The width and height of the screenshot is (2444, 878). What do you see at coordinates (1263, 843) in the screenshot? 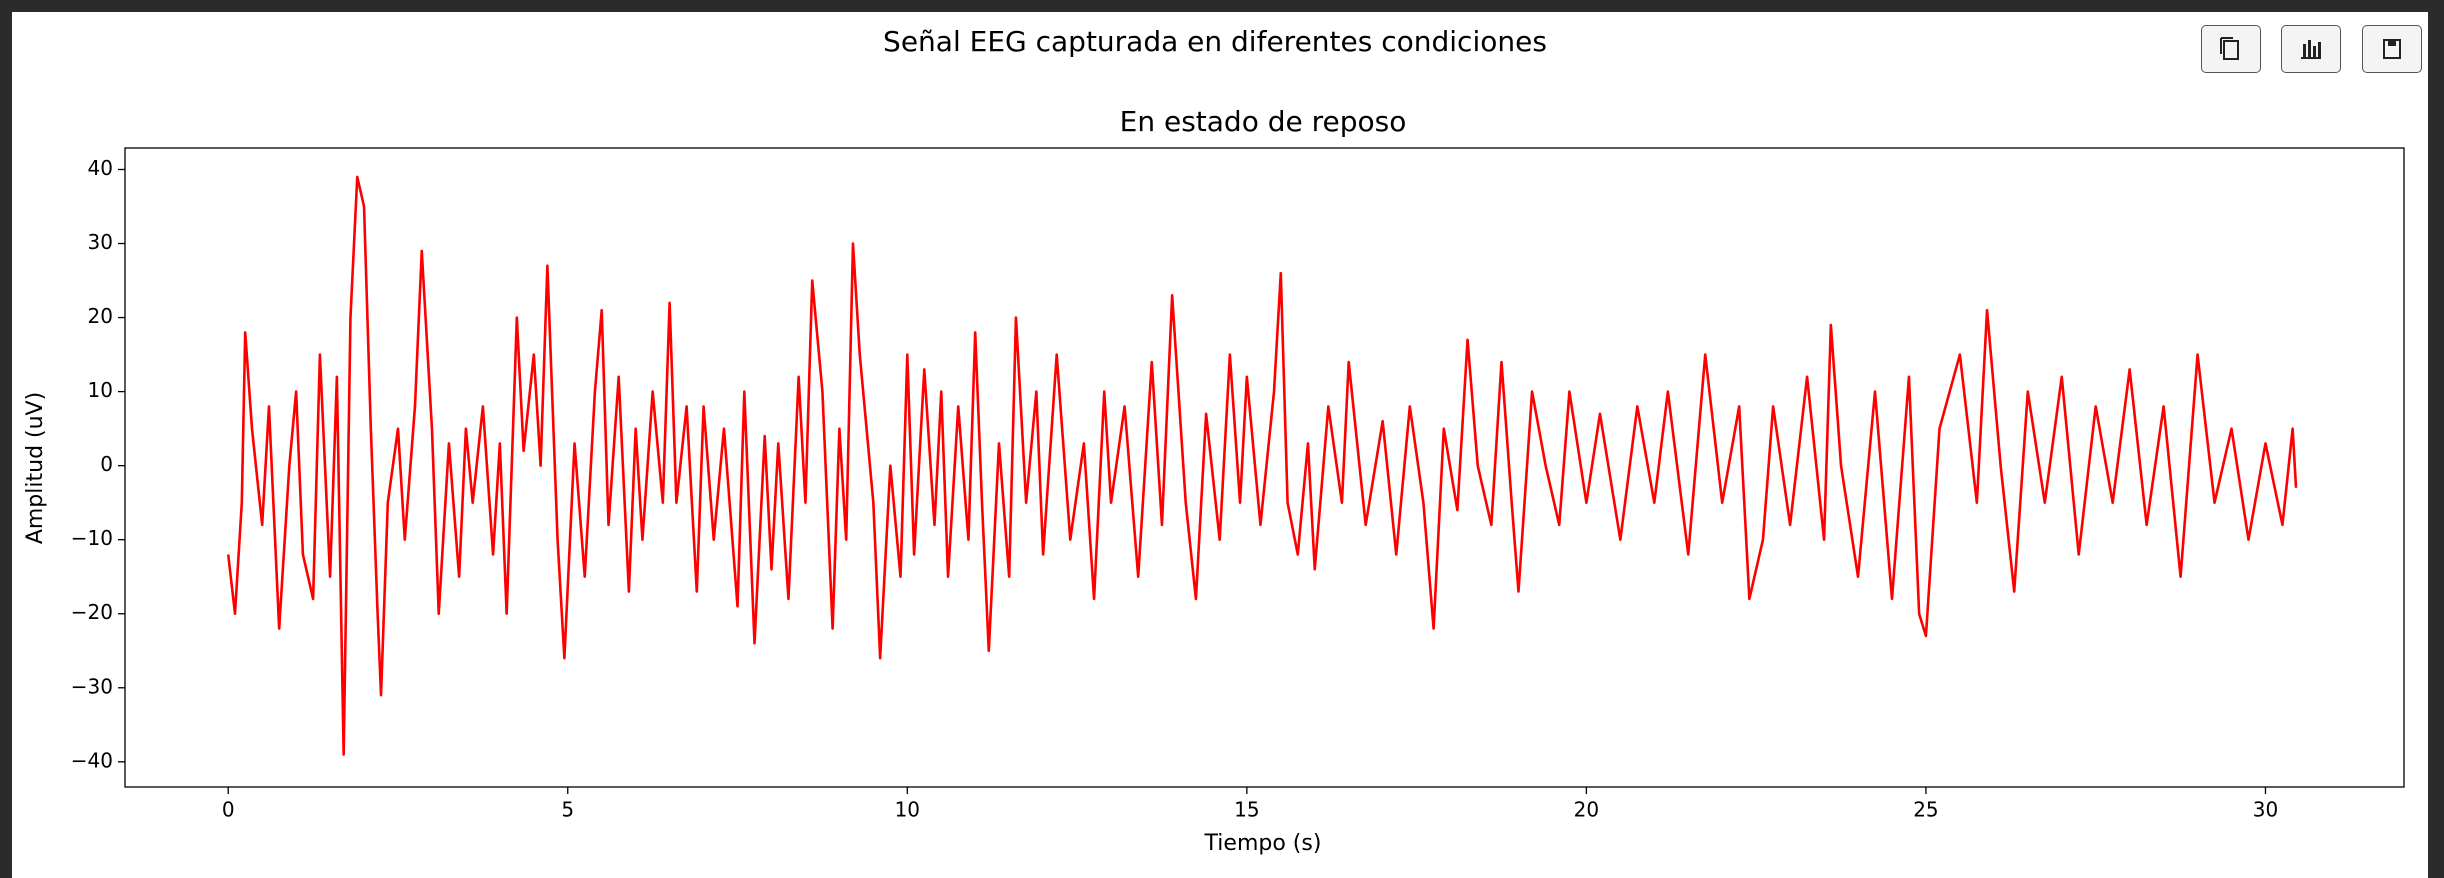
I see `x-axis-label: Tiempo (s)` at bounding box center [1263, 843].